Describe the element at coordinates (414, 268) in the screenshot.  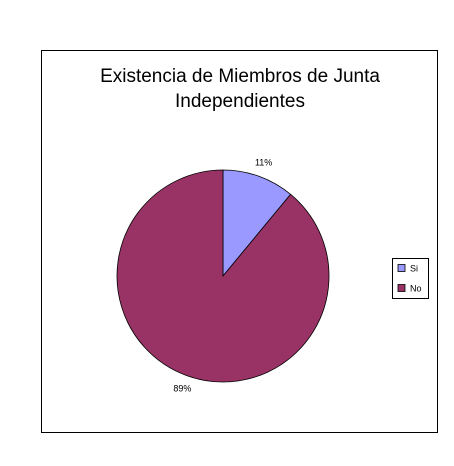
I see `legend-label: Si` at that location.